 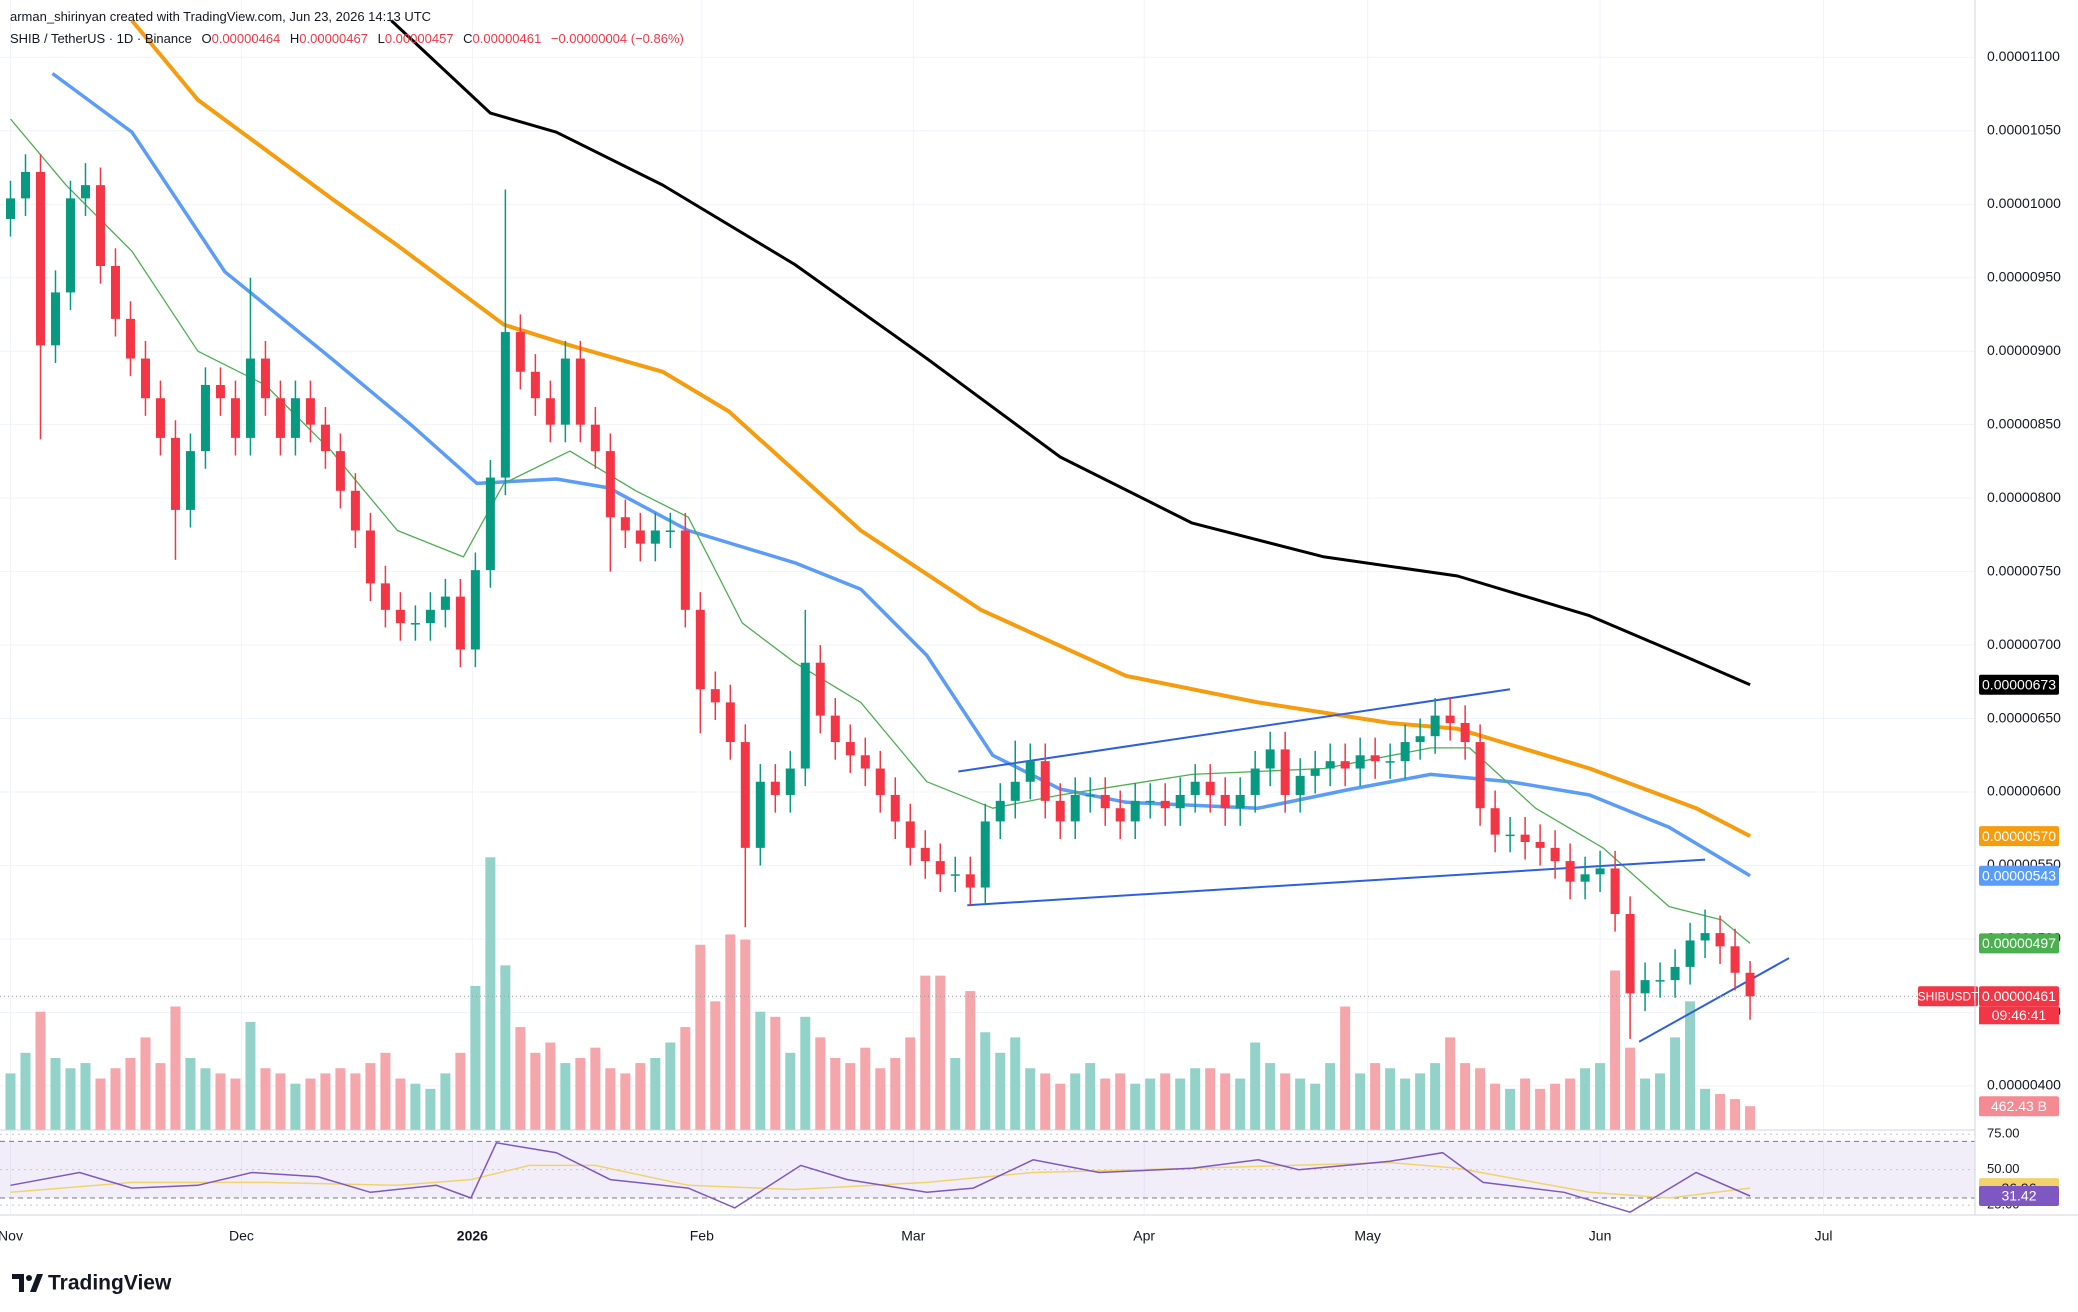 I want to click on y-tick-label: 0.00000700, so click(x=2024, y=644).